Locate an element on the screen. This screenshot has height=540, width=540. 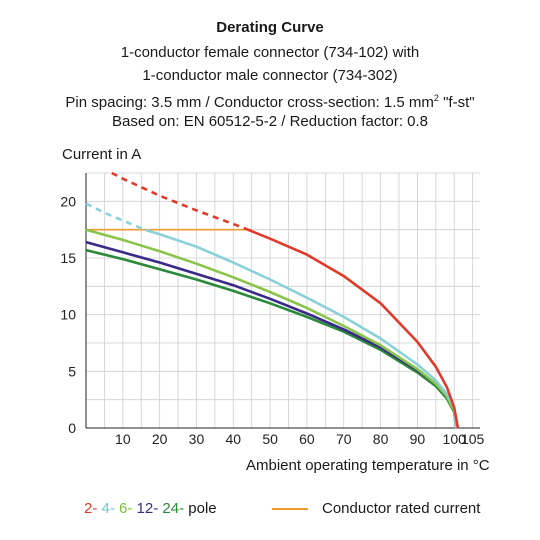
pole-legend: 2- 4- 6- 12- 24- pole is located at coordinates (150, 508).